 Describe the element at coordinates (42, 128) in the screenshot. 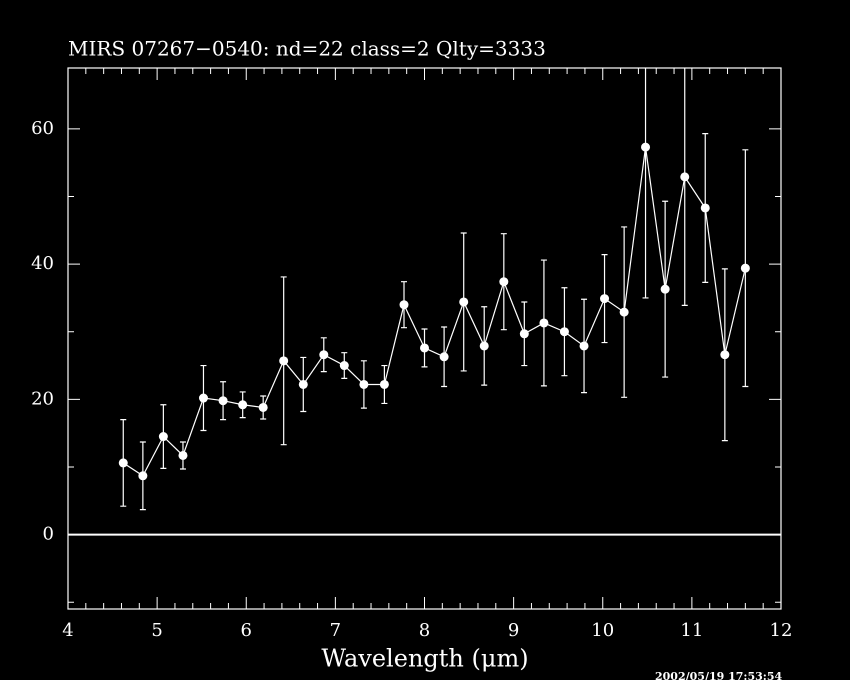

I see `y-tick-label: 60` at that location.